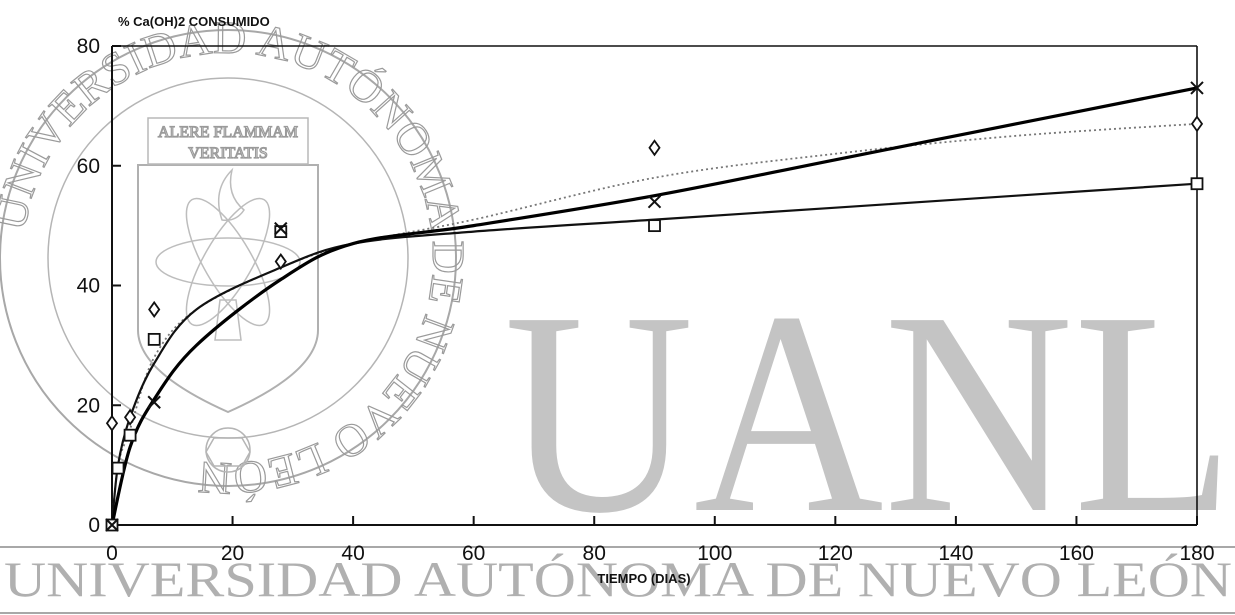 Image resolution: width=1235 pixels, height=615 pixels. I want to click on watermark-banner: UNIVERSIDAD AUTÓNOMA DE NUEVO LEÓN, so click(618, 579).